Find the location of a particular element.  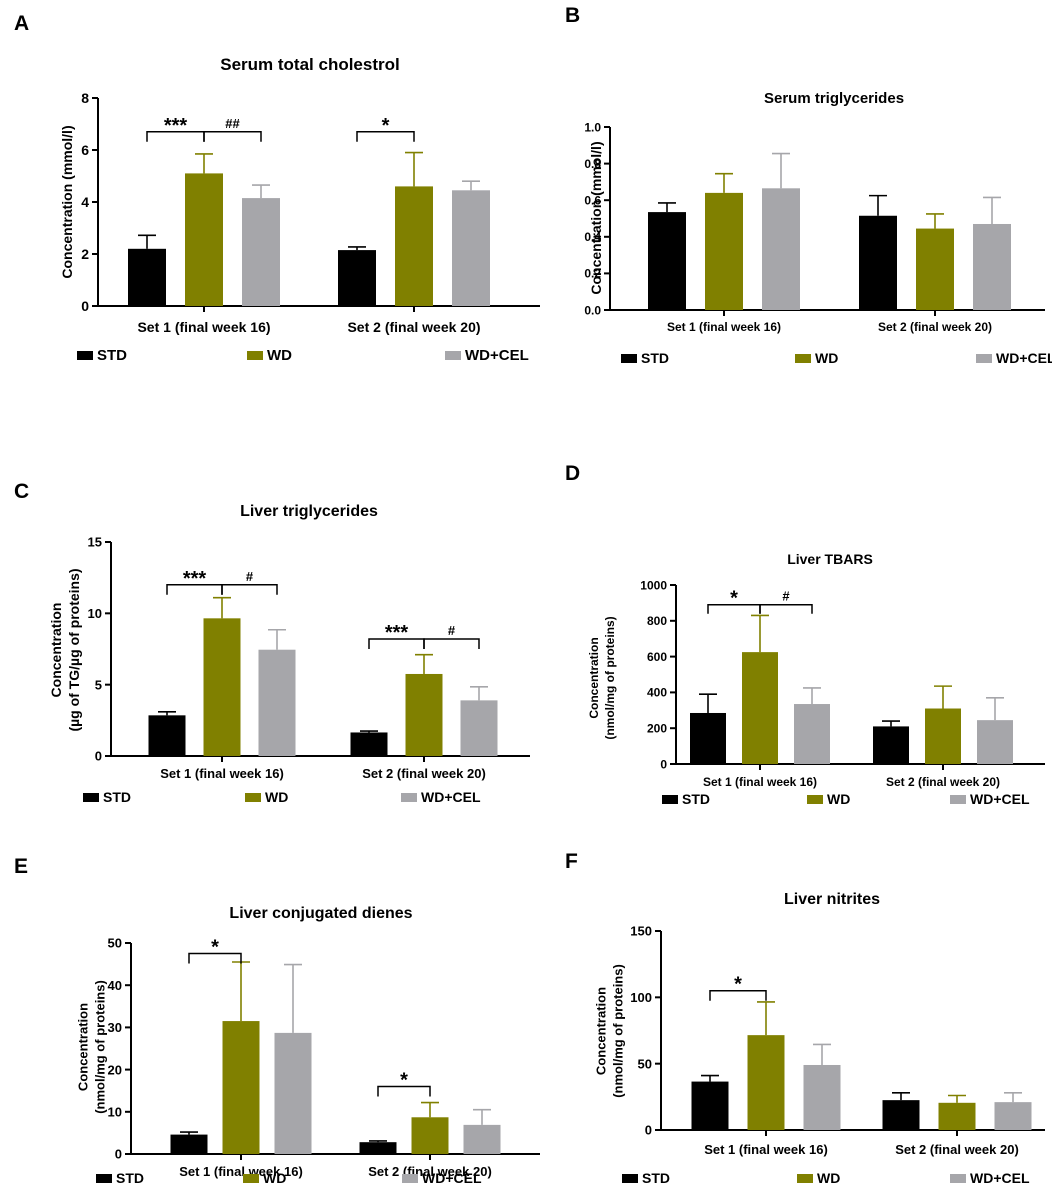

legend-label-f-2: WD+CEL is located at coordinates (1000, 1178).